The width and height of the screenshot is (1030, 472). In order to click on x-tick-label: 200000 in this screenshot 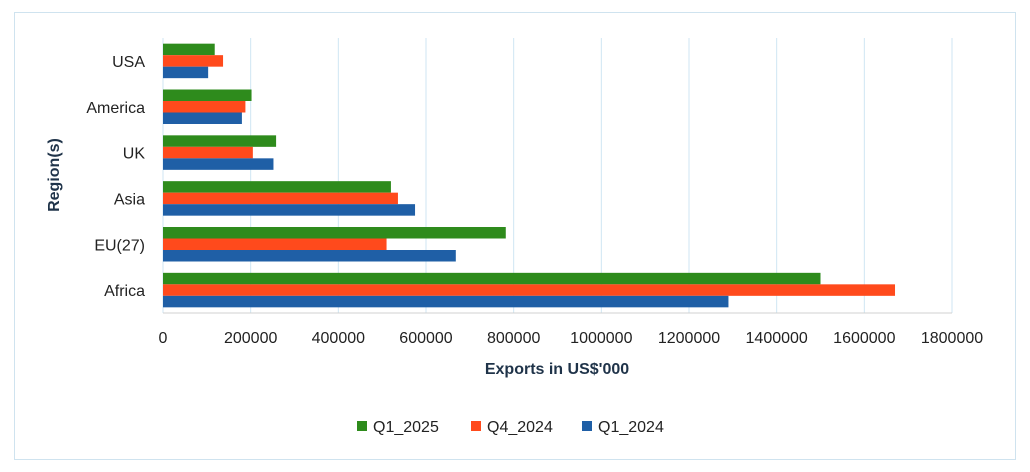, I will do `click(250, 338)`.